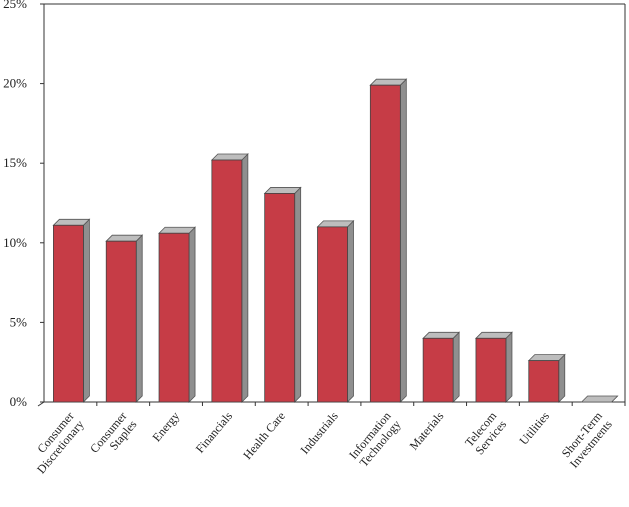  I want to click on x-tick-label-line: Industrials, so click(320, 433).